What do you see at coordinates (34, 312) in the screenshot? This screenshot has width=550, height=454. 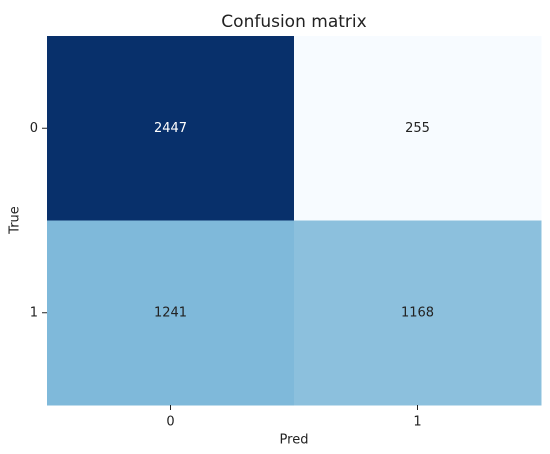 I see `y-tick-label: 1` at bounding box center [34, 312].